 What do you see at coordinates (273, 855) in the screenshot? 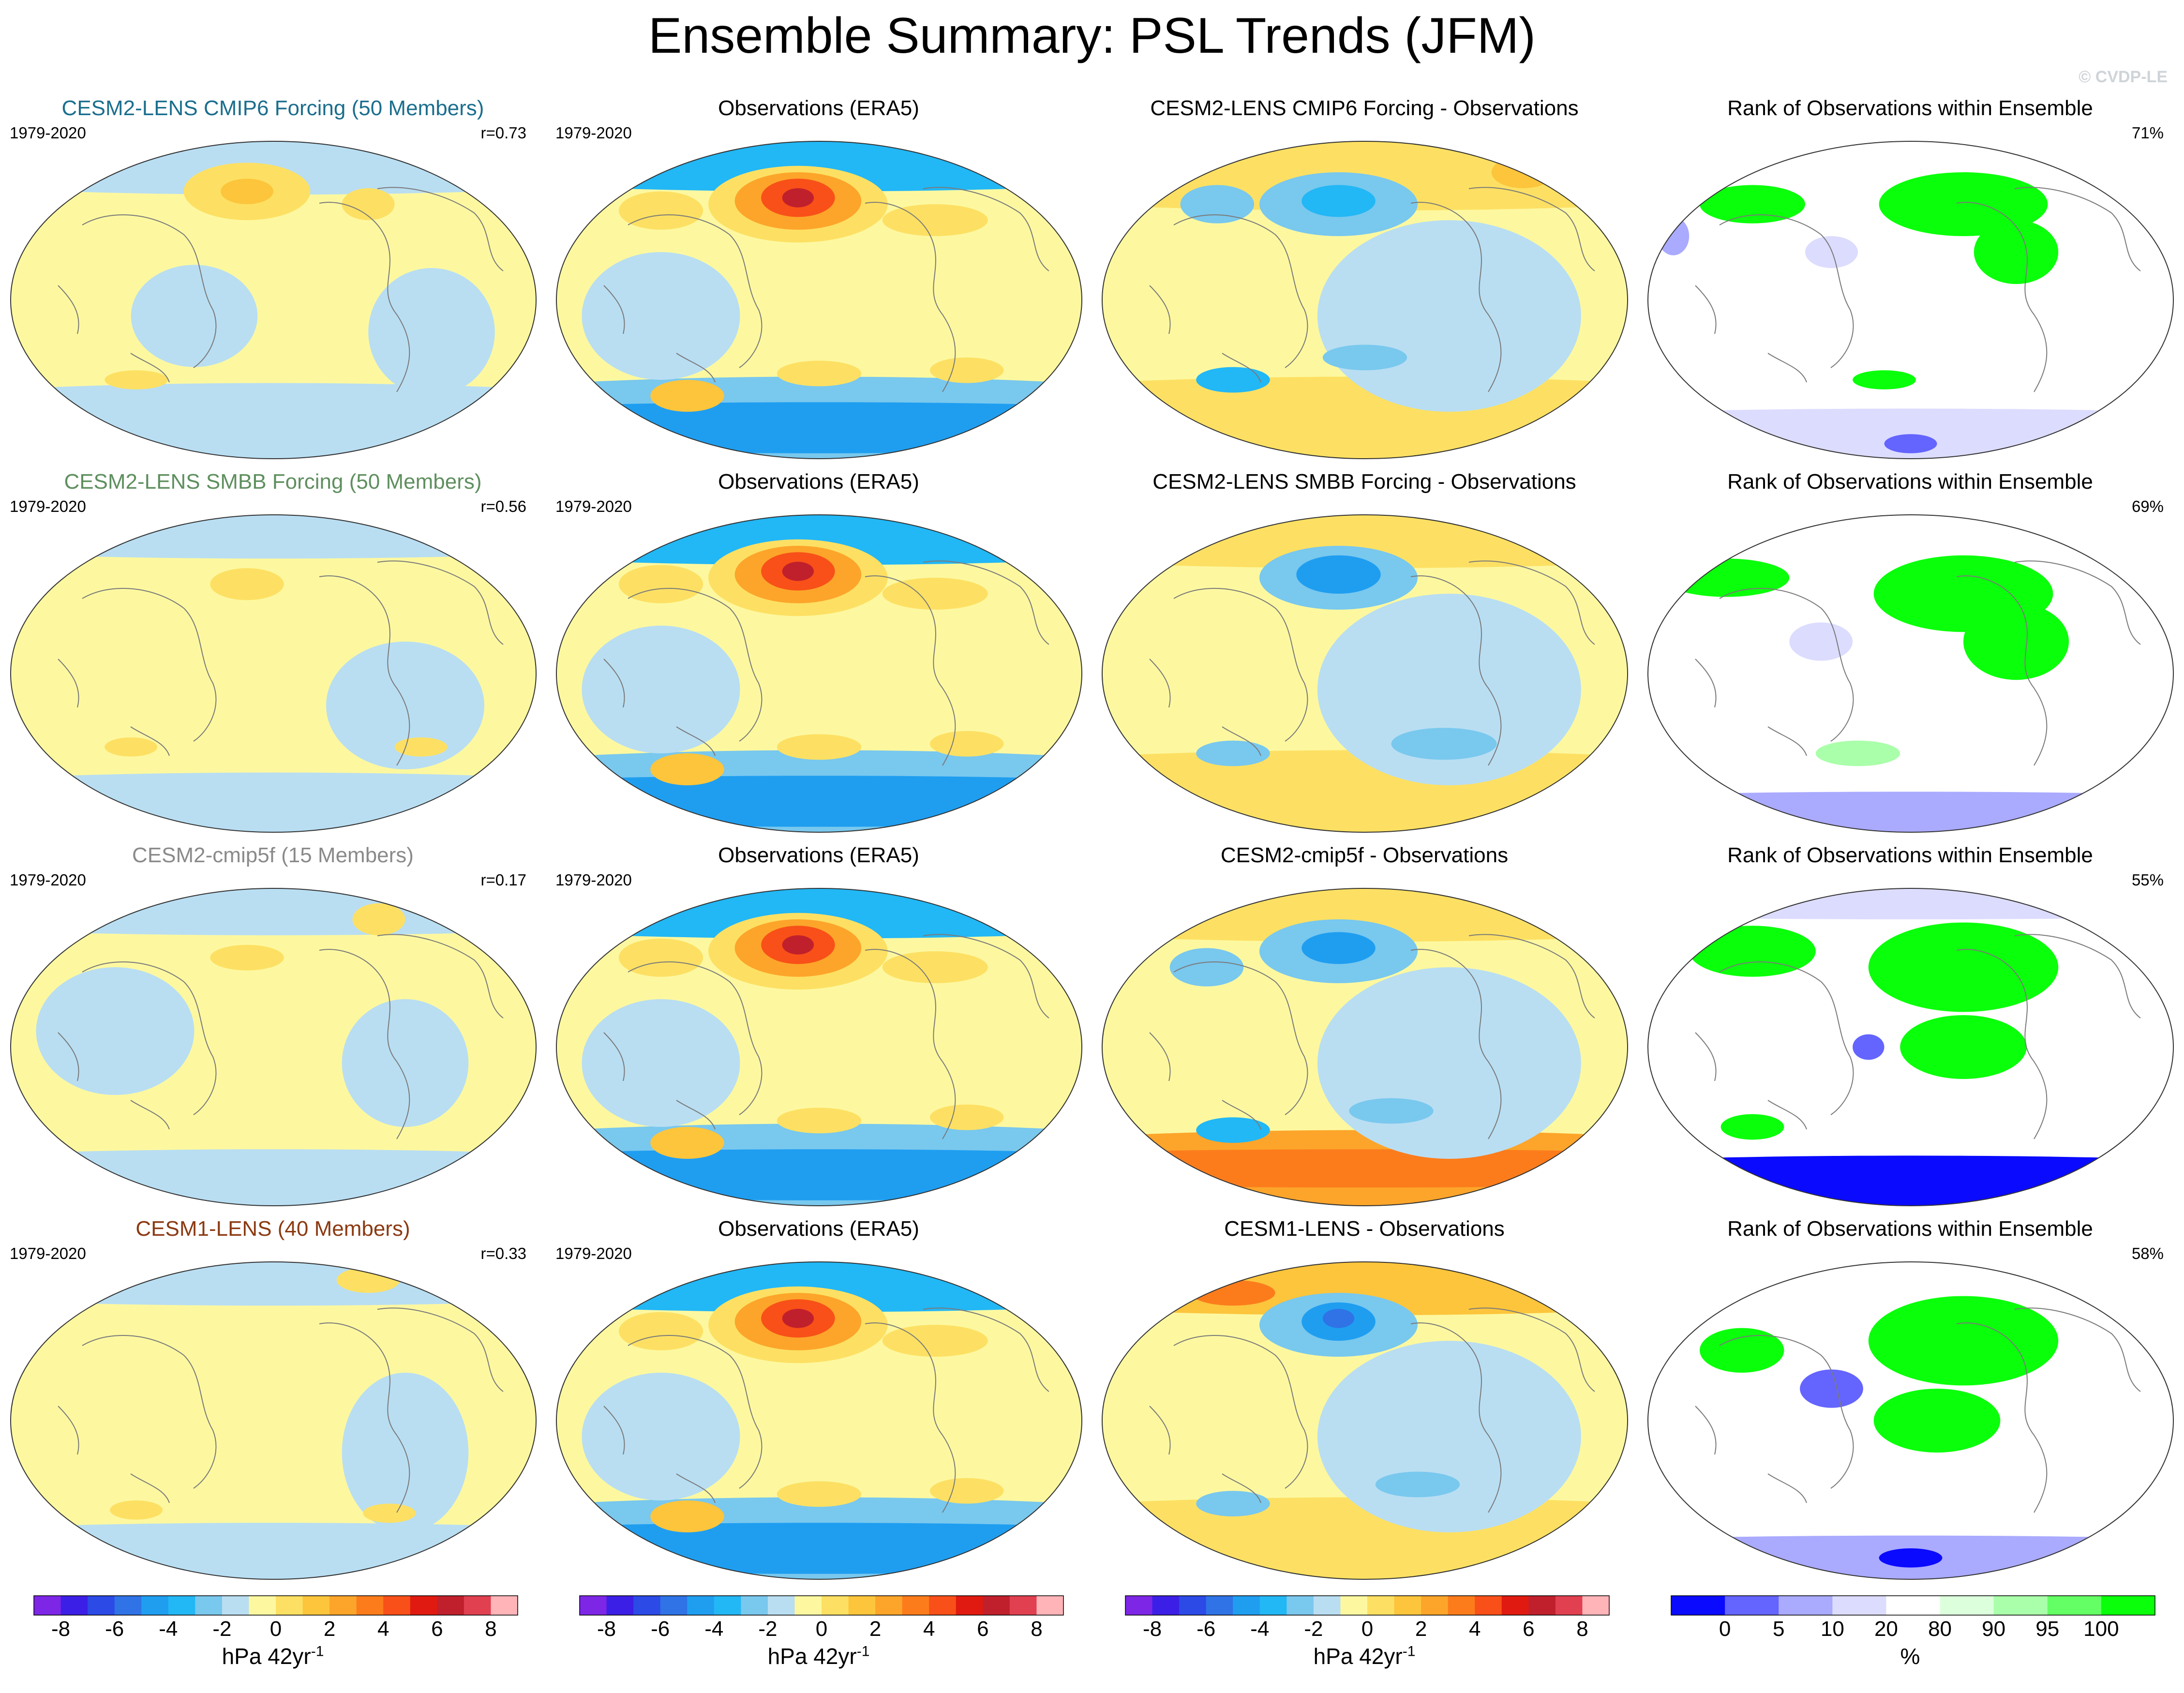
I see `panel-title: CESM2-cmip5f (15 Members)` at bounding box center [273, 855].